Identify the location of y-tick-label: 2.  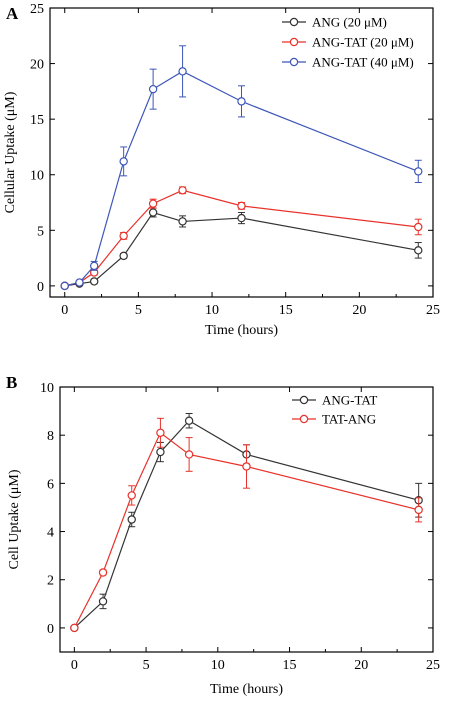
(50, 581).